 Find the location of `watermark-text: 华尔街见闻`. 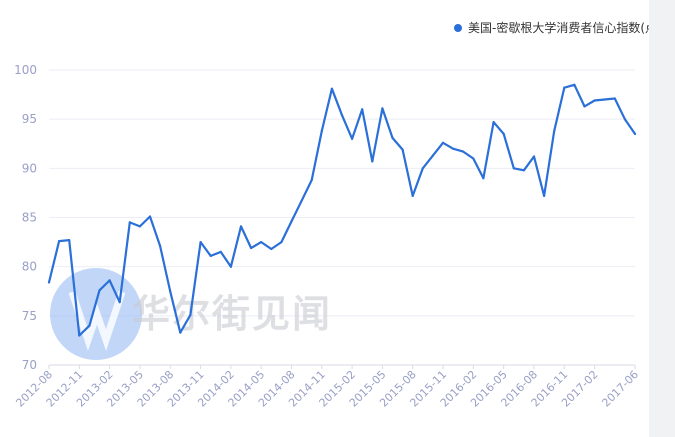

watermark-text: 华尔街见闻 is located at coordinates (232, 314).